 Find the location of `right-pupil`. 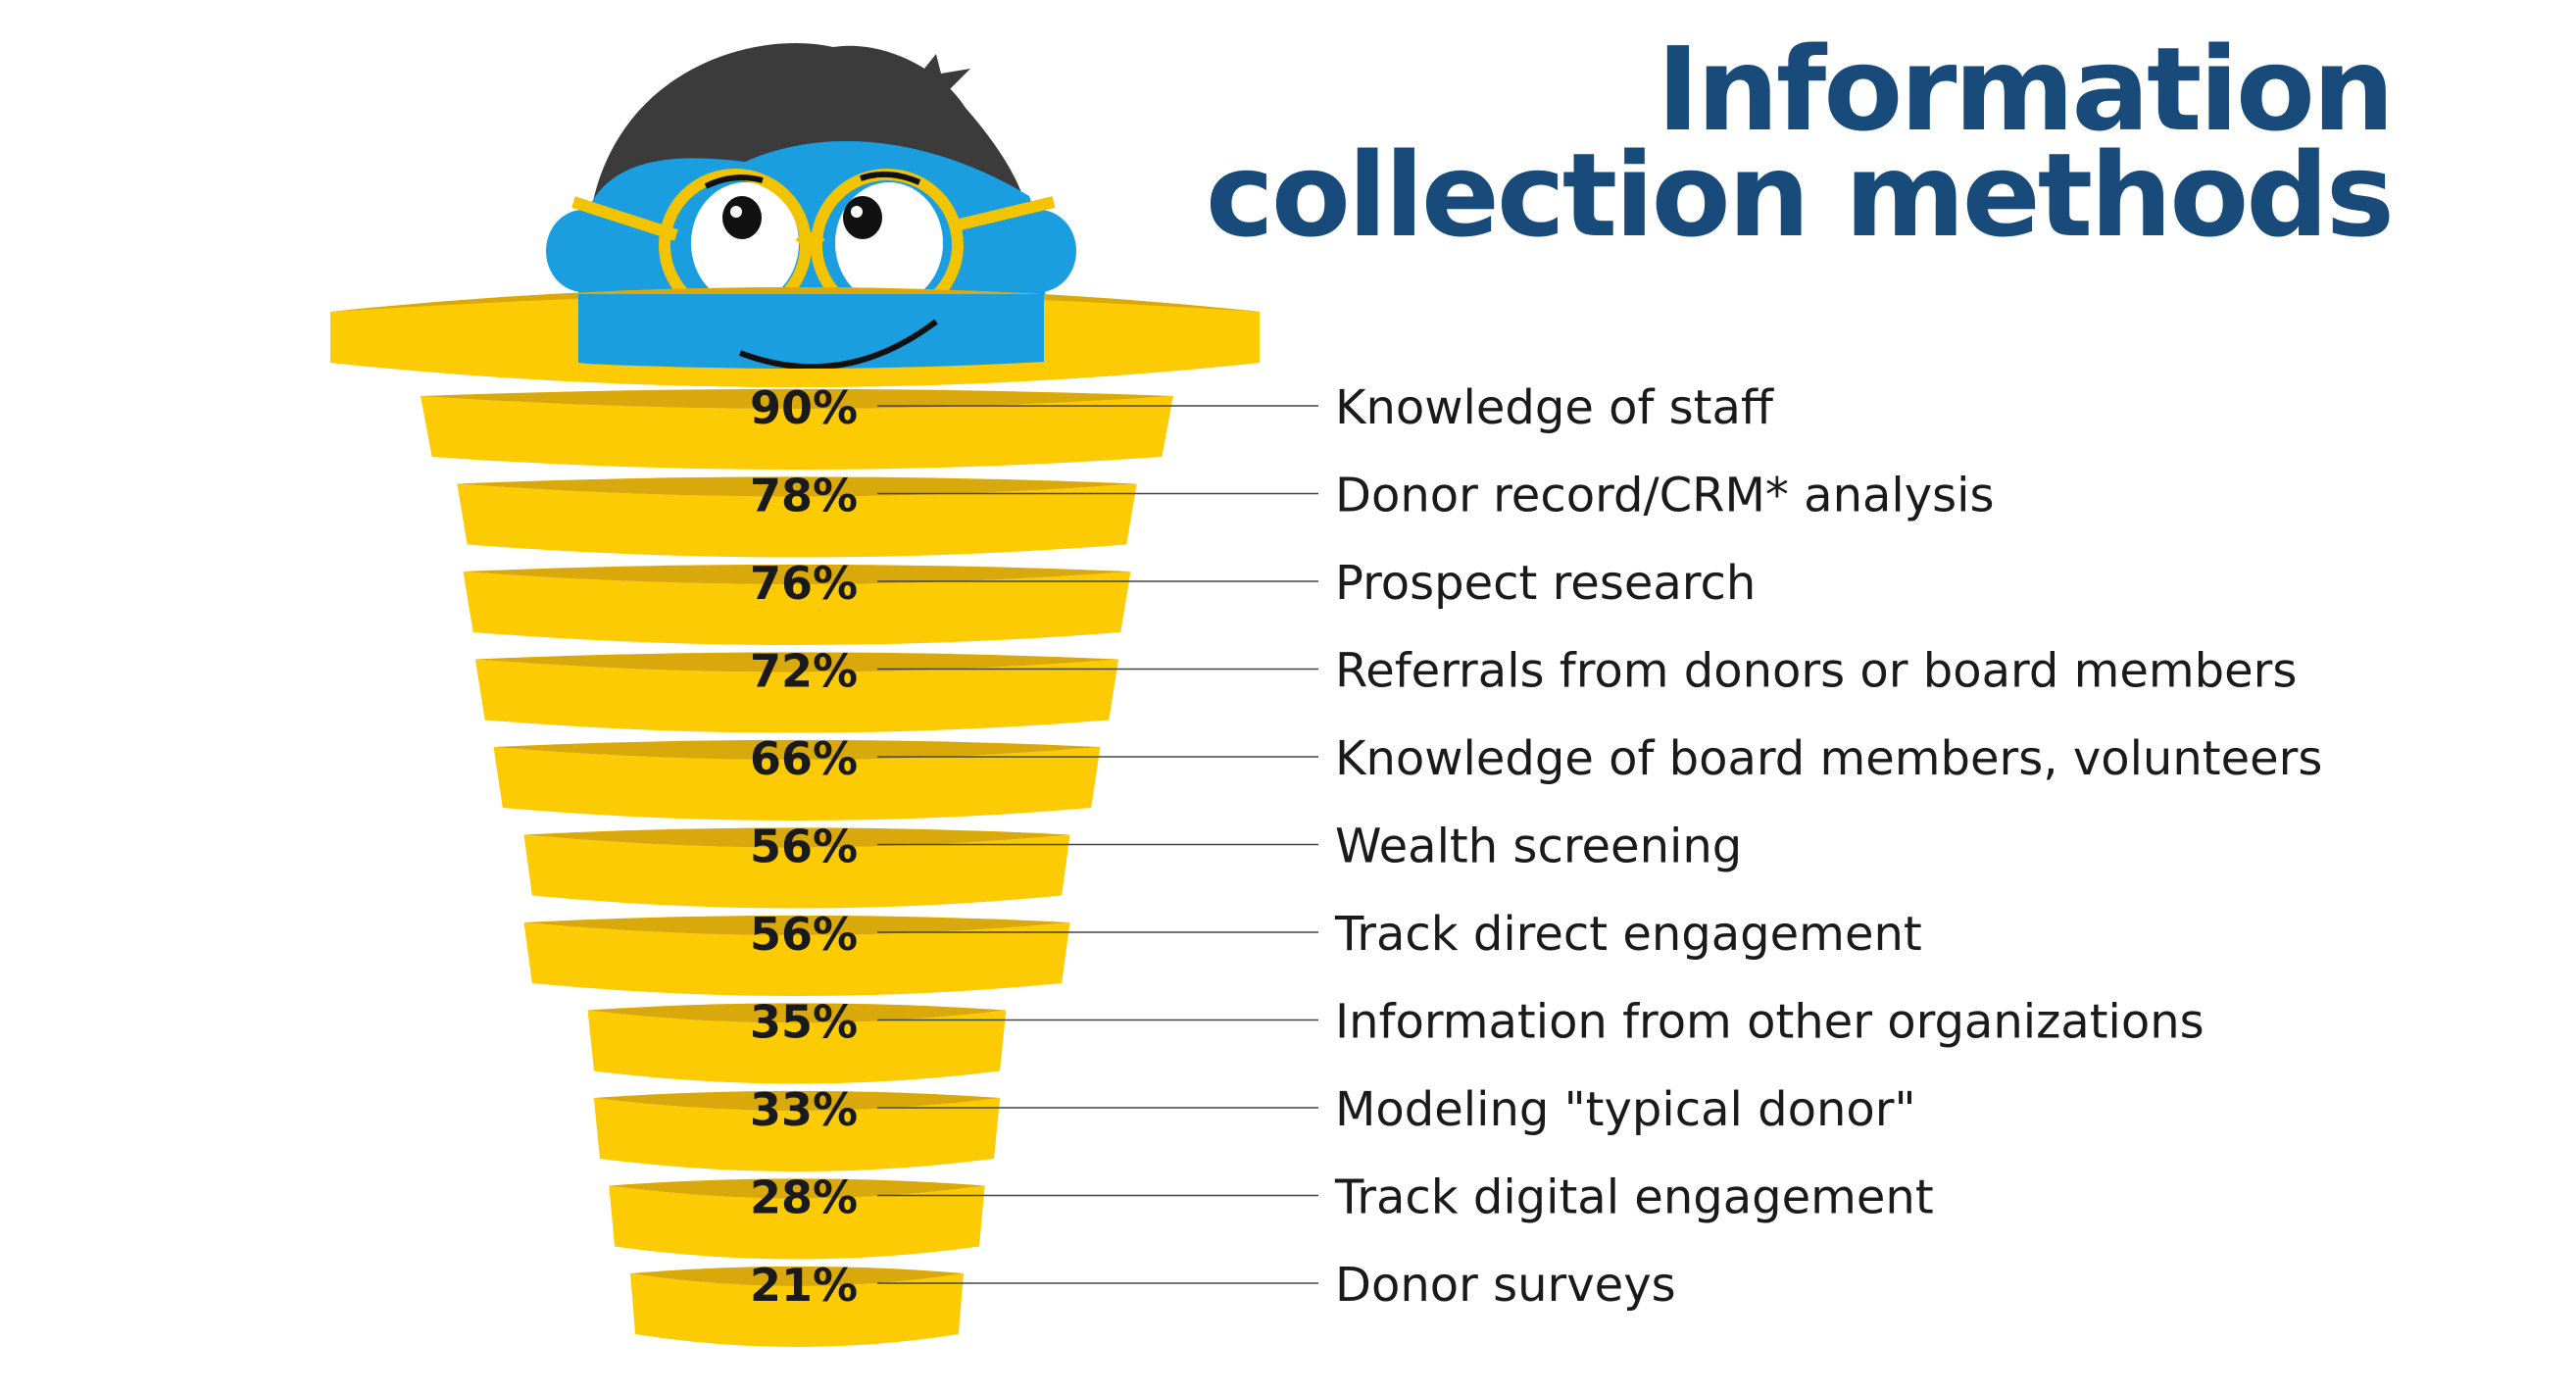

right-pupil is located at coordinates (862, 218).